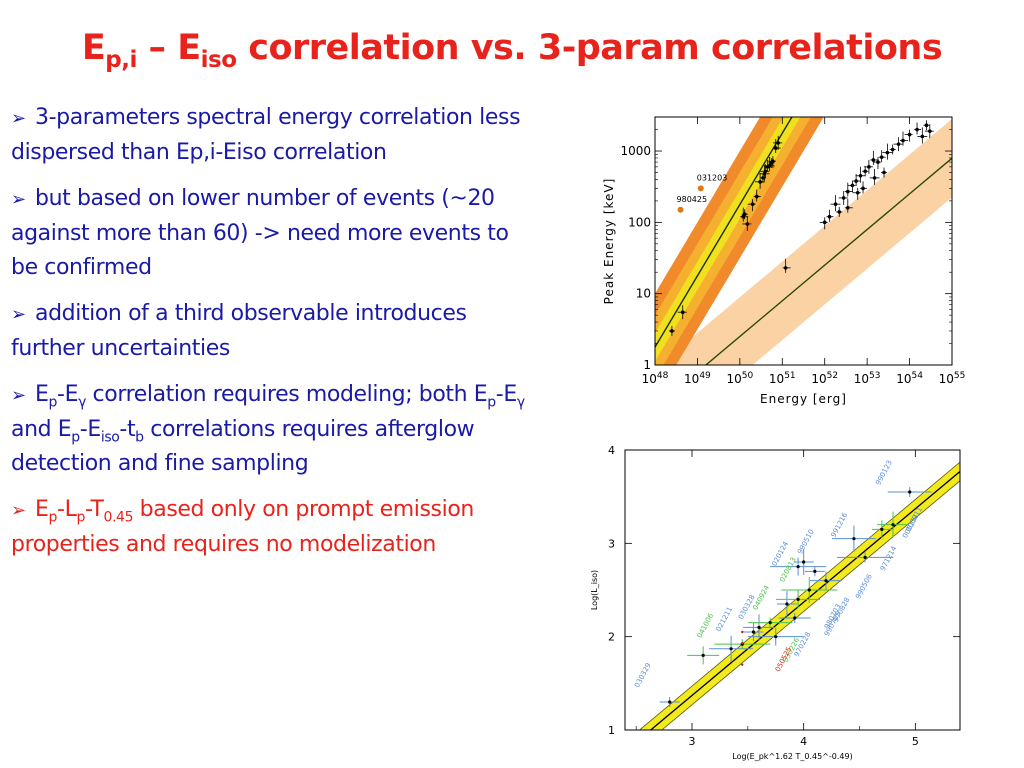 This screenshot has height=768, width=1024. Describe the element at coordinates (909, 378) in the screenshot. I see `x-tick-label: 1054` at that location.